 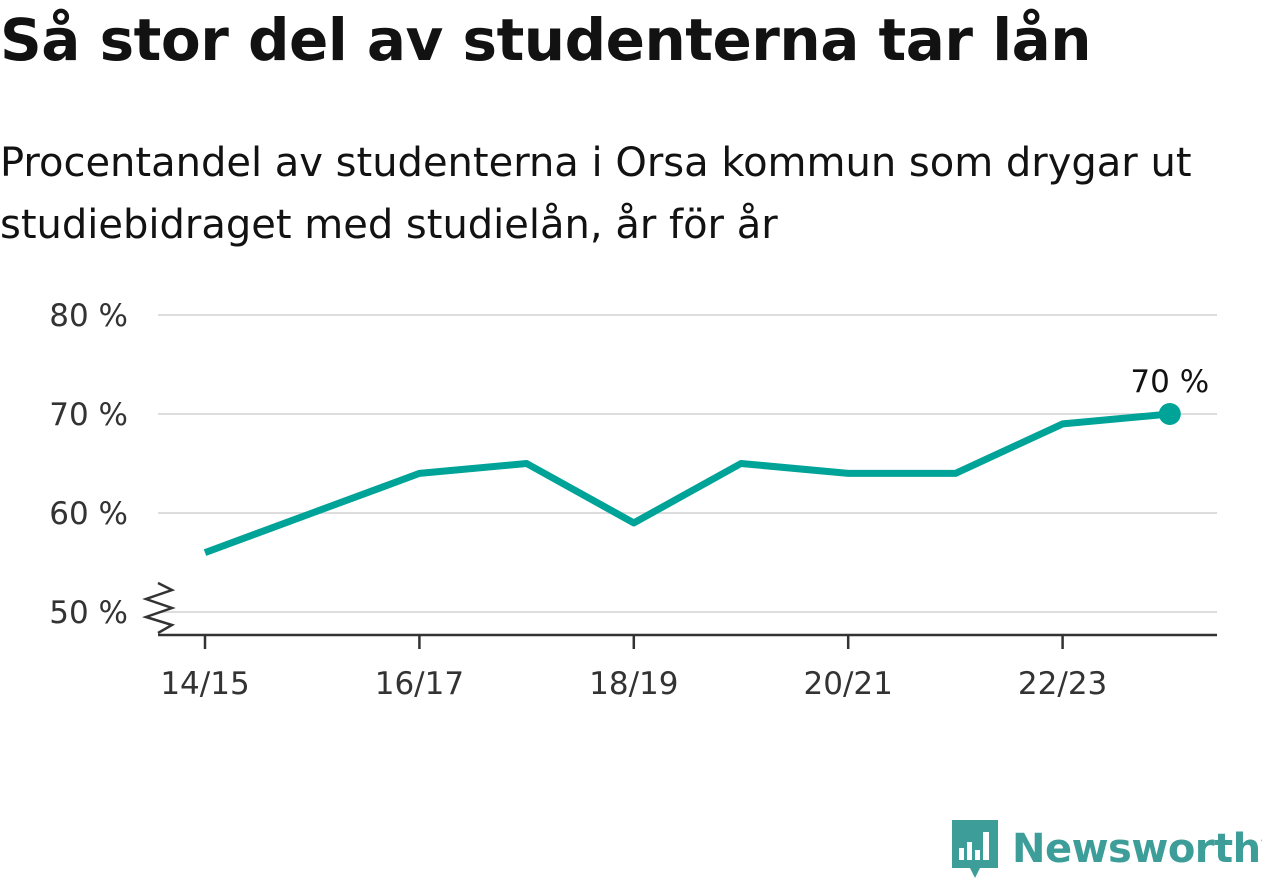 What do you see at coordinates (419, 684) in the screenshot?
I see `x-tick-label: 16/17` at bounding box center [419, 684].